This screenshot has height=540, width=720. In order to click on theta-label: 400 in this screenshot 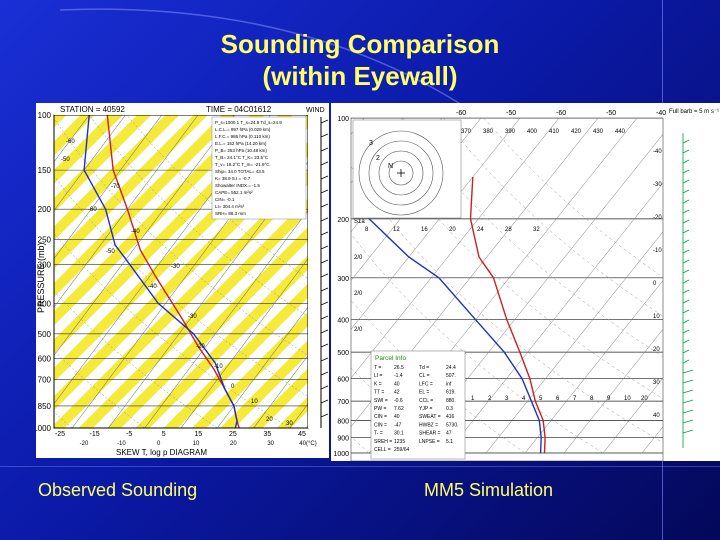, I will do `click(532, 132)`.